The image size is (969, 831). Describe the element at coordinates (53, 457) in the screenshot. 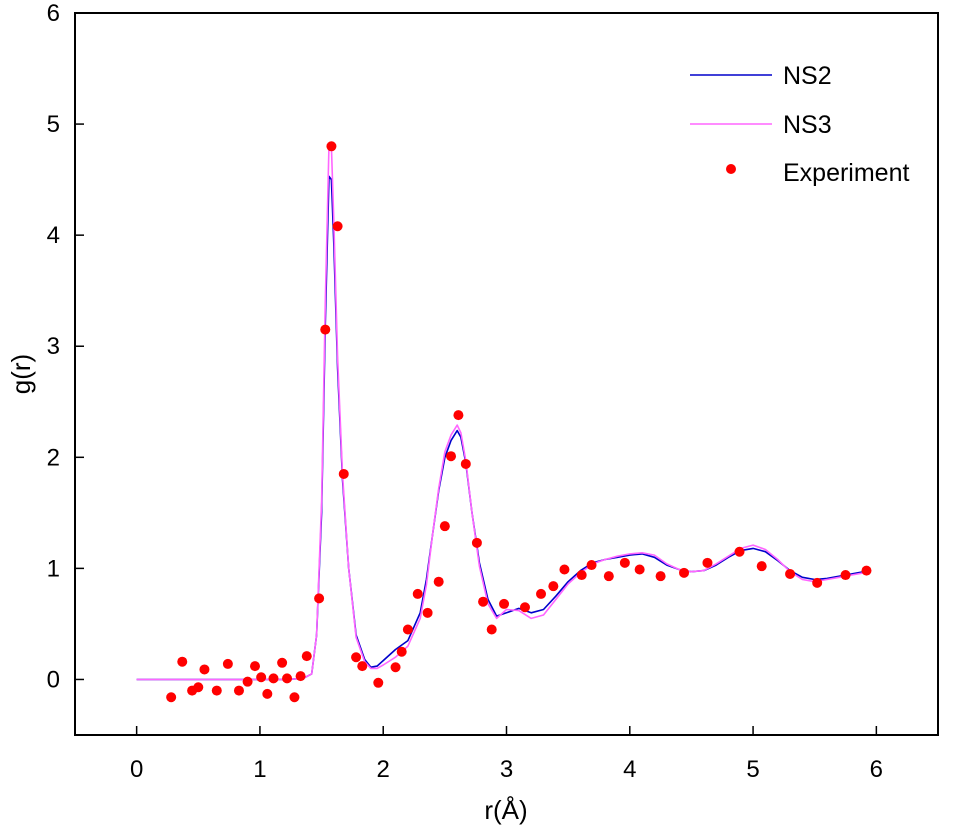

I see `y-tick-label: 2` at that location.